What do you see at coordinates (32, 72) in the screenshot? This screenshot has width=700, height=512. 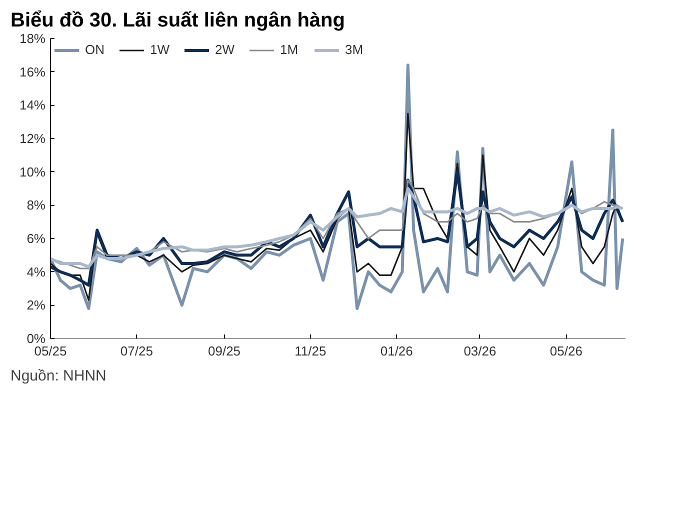 I see `y-tick-label: 16%` at bounding box center [32, 72].